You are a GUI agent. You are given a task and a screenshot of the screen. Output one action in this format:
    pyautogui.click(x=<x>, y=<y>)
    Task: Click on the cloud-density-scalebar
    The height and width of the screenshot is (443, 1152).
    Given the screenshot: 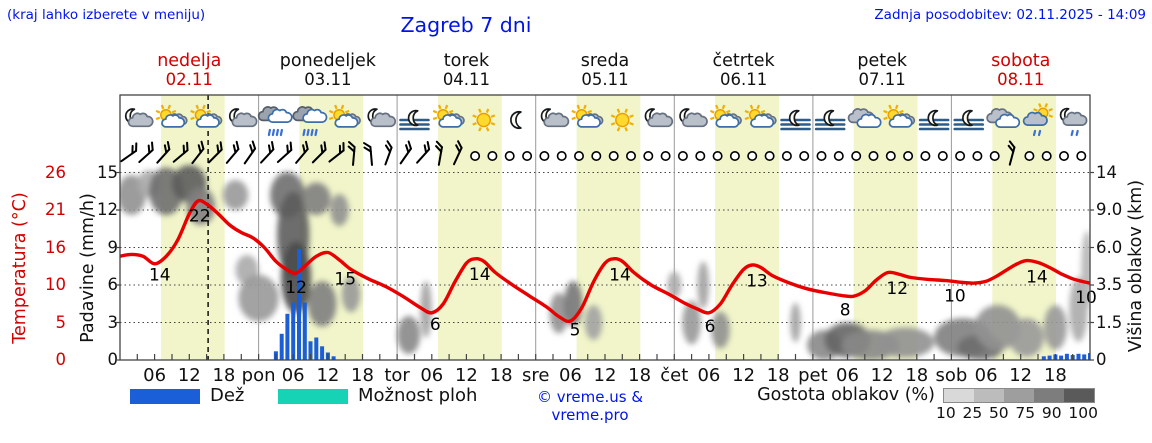 What is the action you would take?
    pyautogui.click(x=1019, y=395)
    